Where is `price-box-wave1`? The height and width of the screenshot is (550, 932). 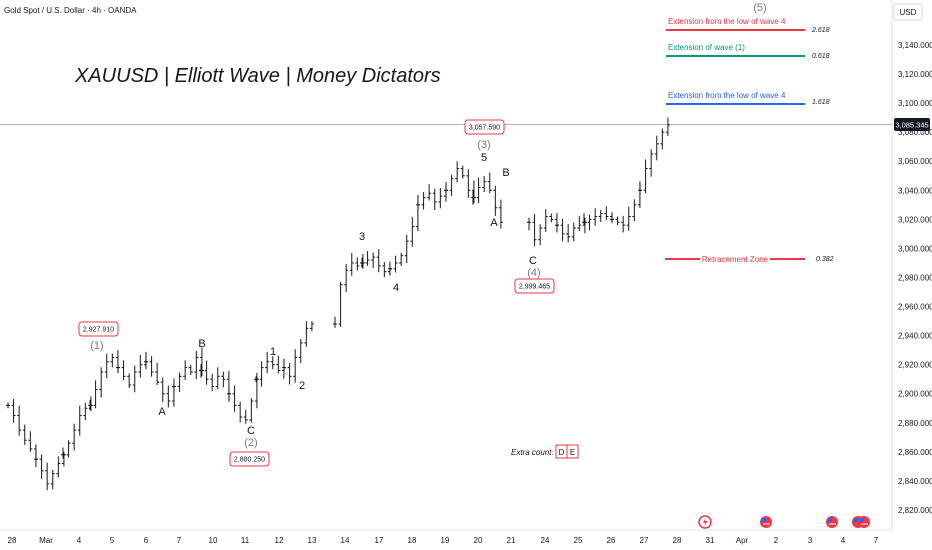
price-box-wave1 is located at coordinates (98, 329).